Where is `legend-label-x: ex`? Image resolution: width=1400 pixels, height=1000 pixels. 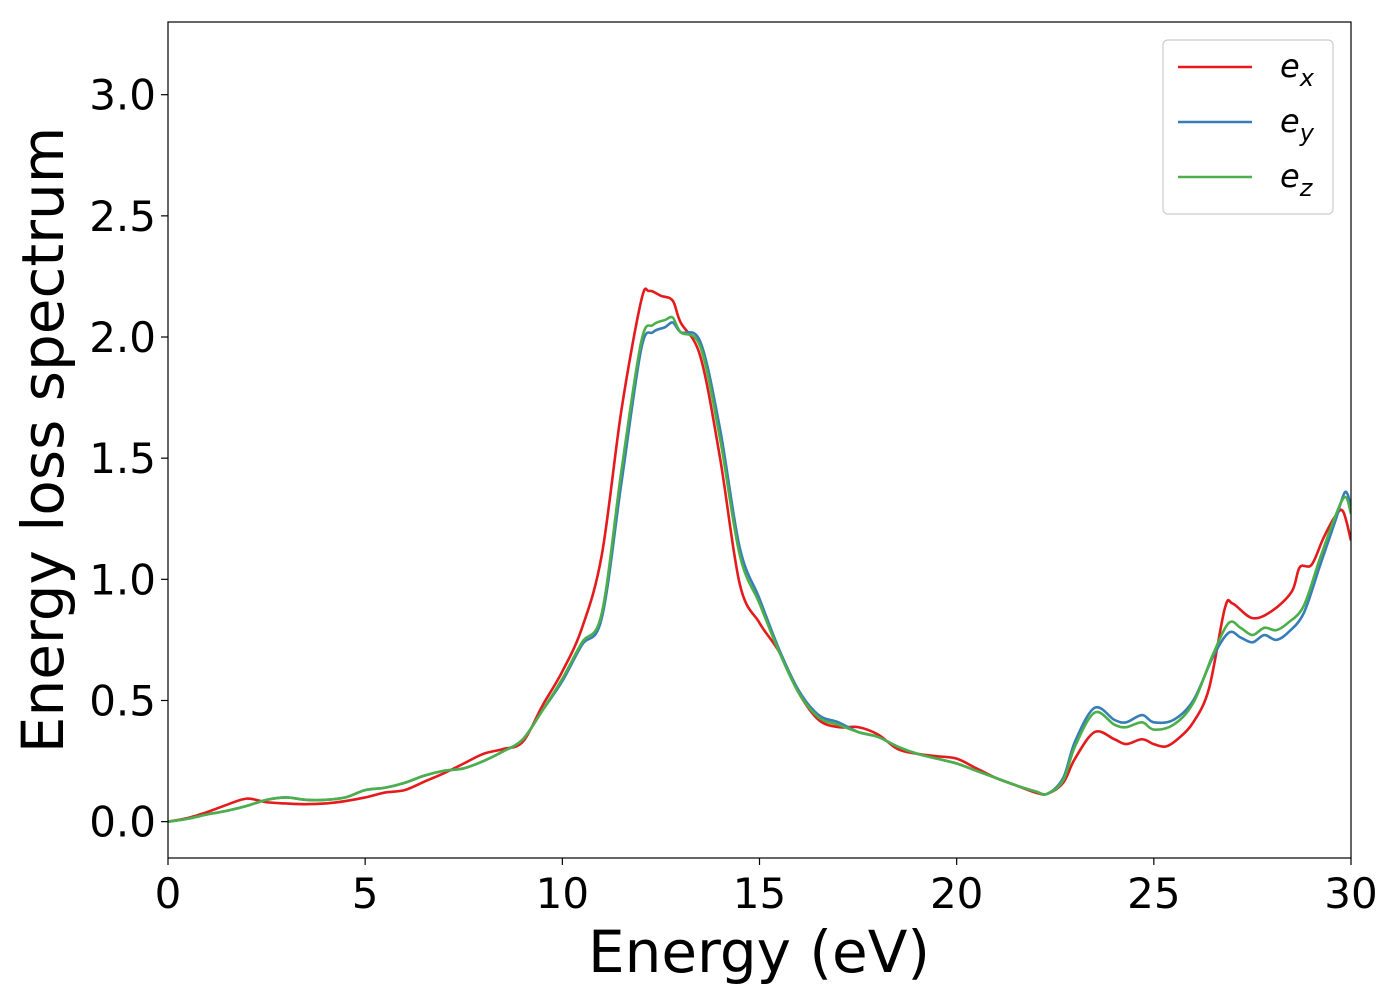
legend-label-x: ex is located at coordinates (1297, 69).